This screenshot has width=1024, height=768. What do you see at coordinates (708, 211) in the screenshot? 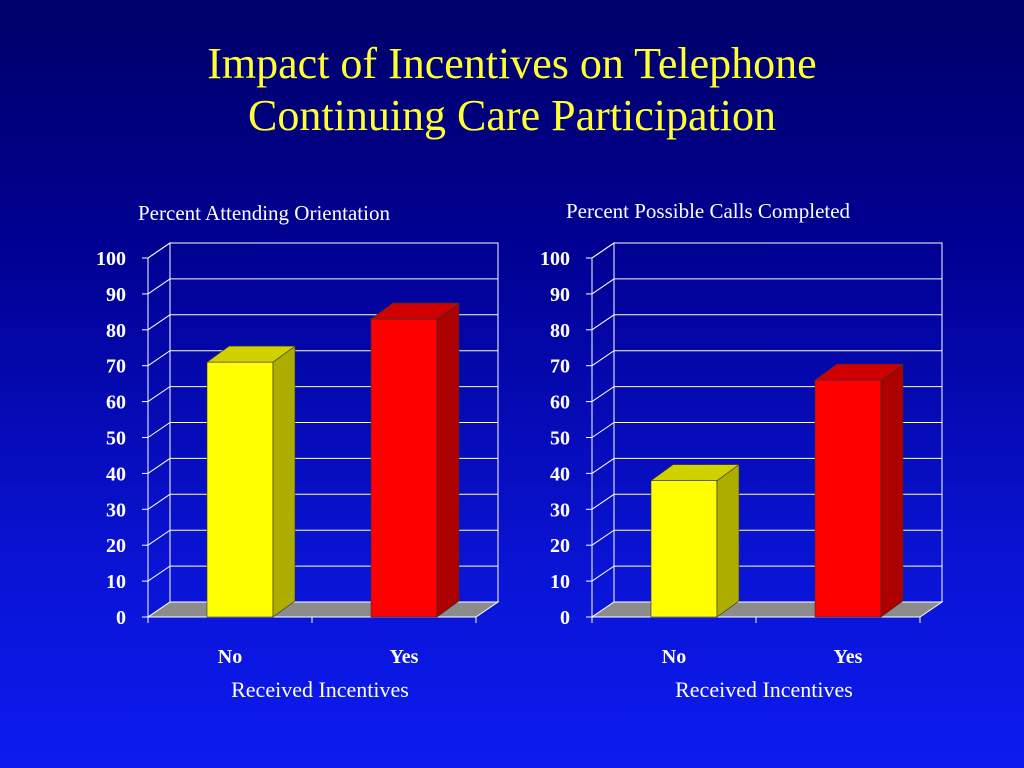
I see `chart-2-title: Percent Possible Calls Completed` at bounding box center [708, 211].